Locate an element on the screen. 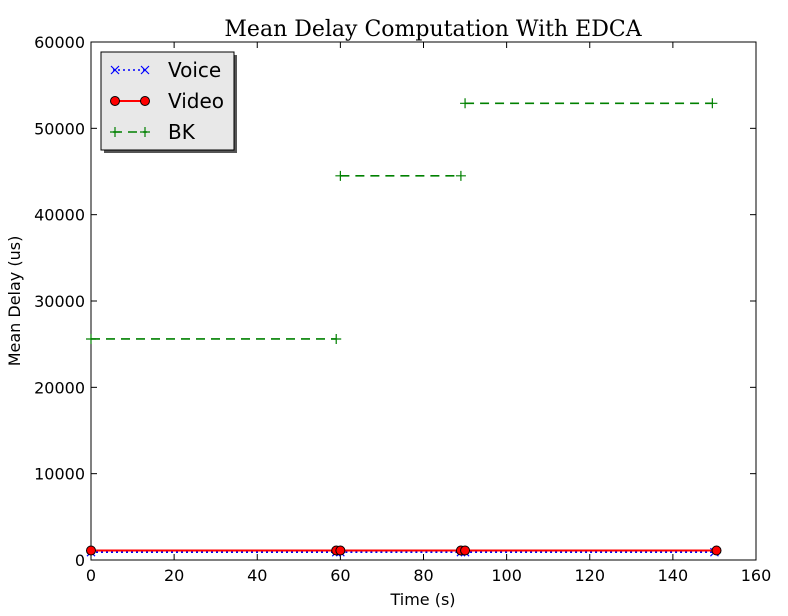 The height and width of the screenshot is (616, 788). x-tick-label: 60 is located at coordinates (340, 575).